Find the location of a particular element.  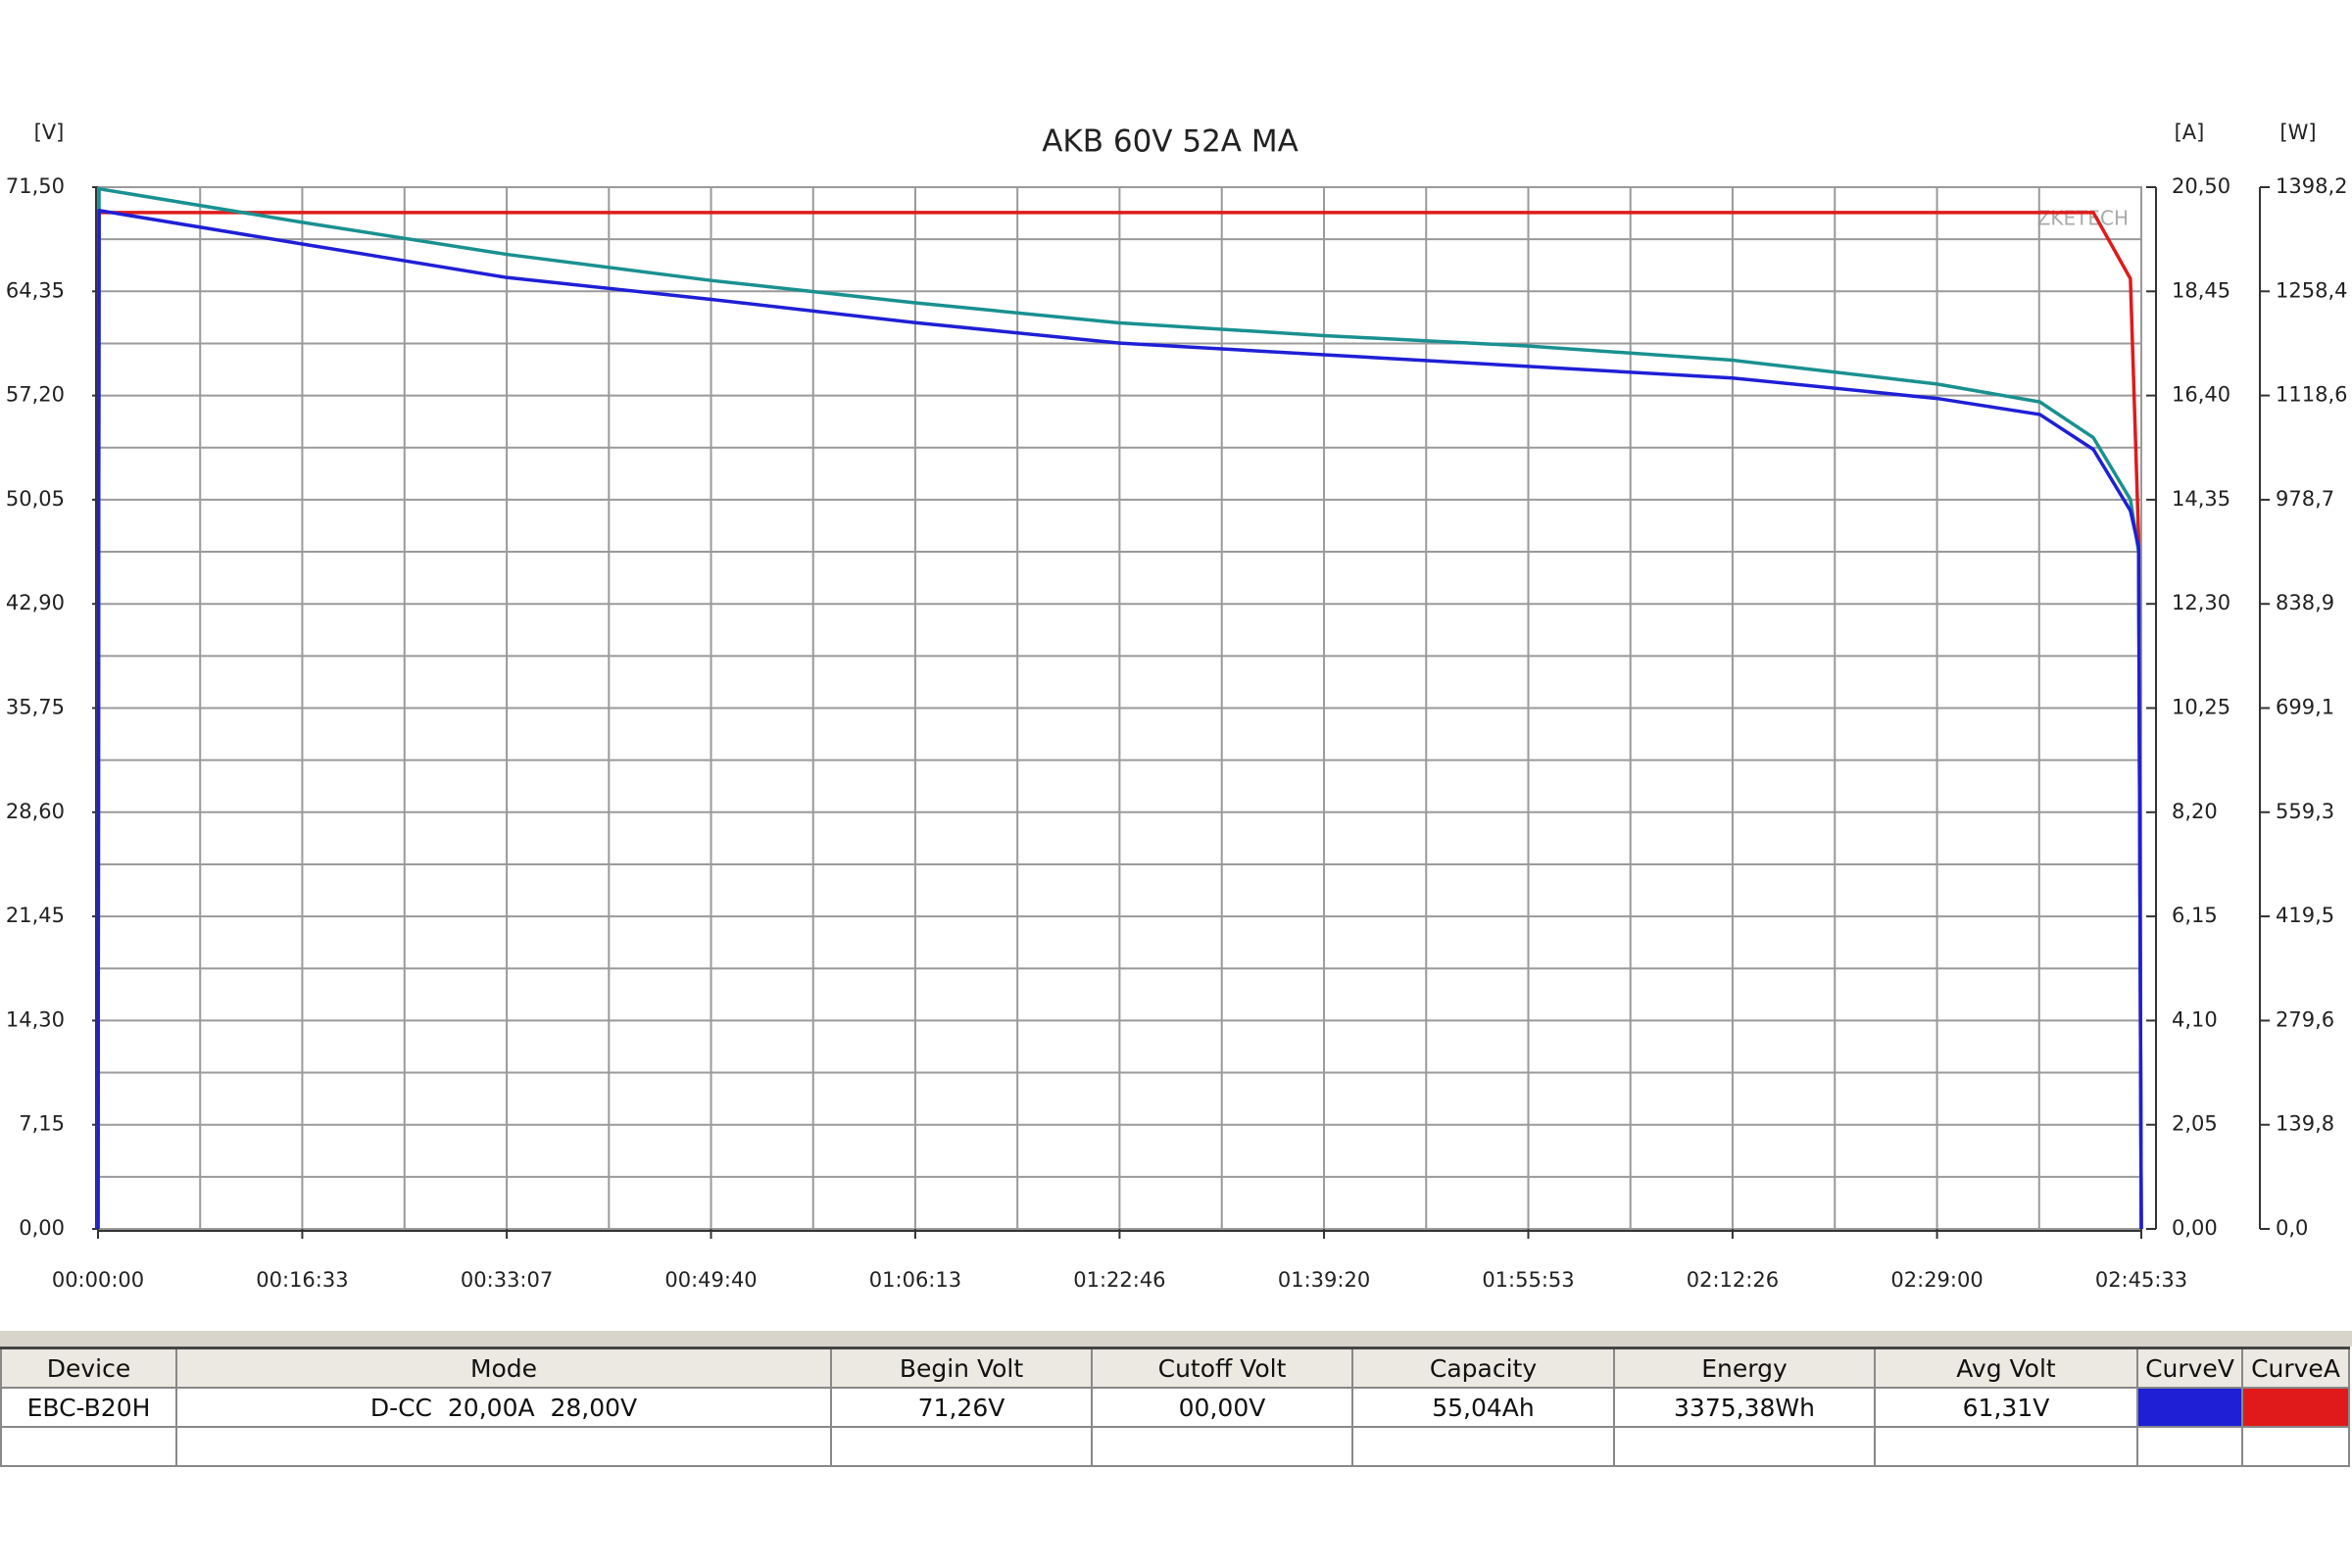

y3-tick-label: 1398,2 is located at coordinates (2311, 186).